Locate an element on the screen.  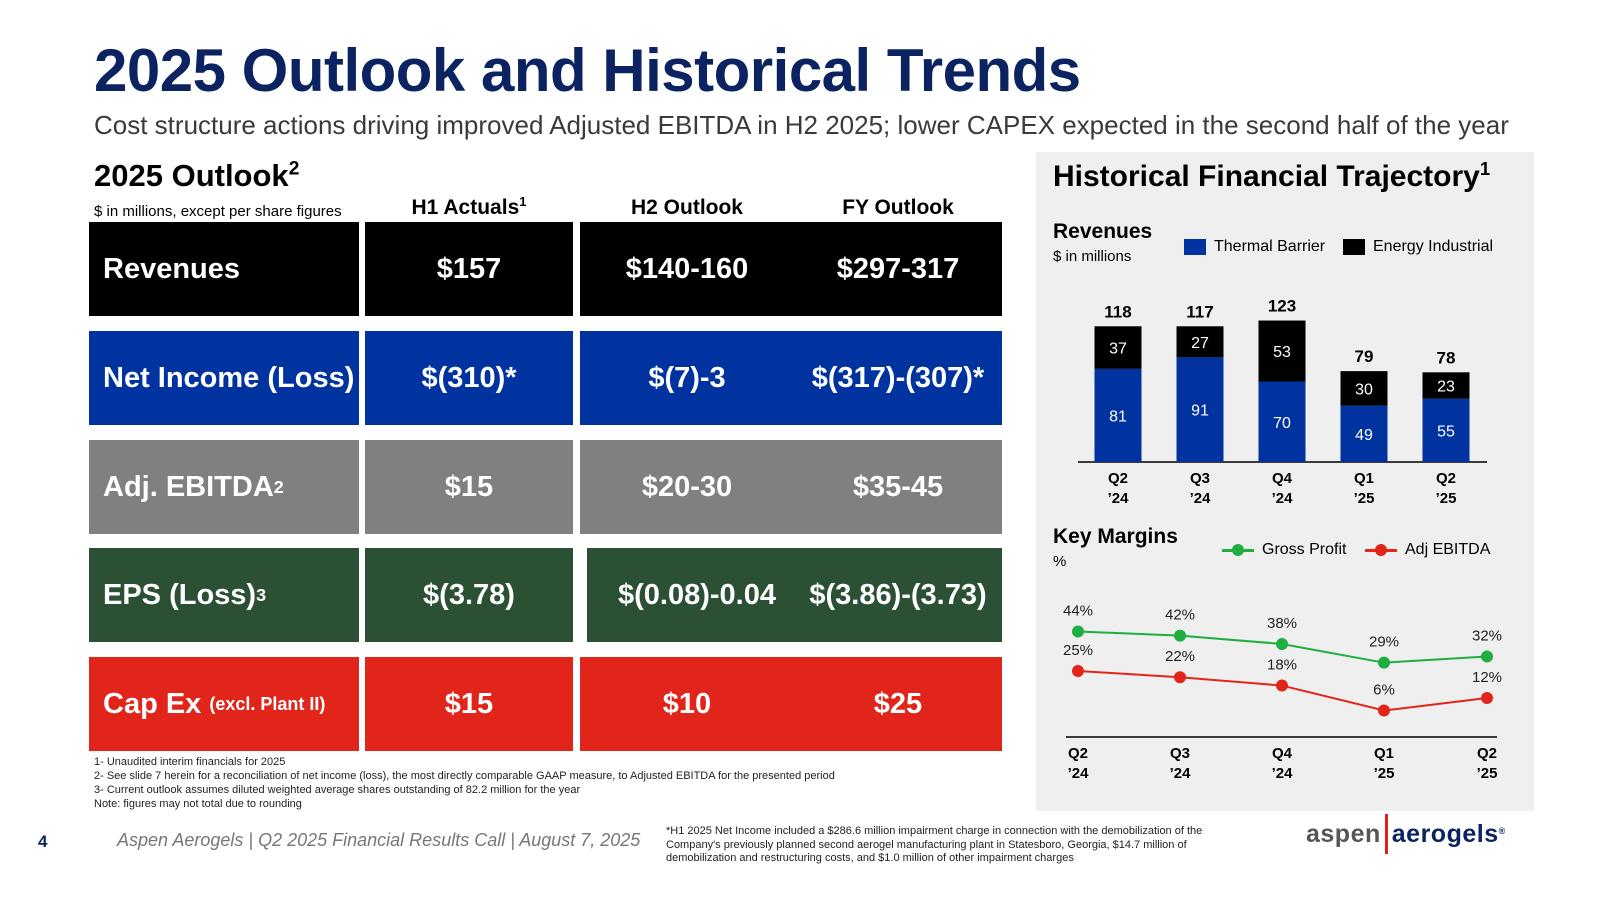
table-cell: $157 is located at coordinates (469, 269).